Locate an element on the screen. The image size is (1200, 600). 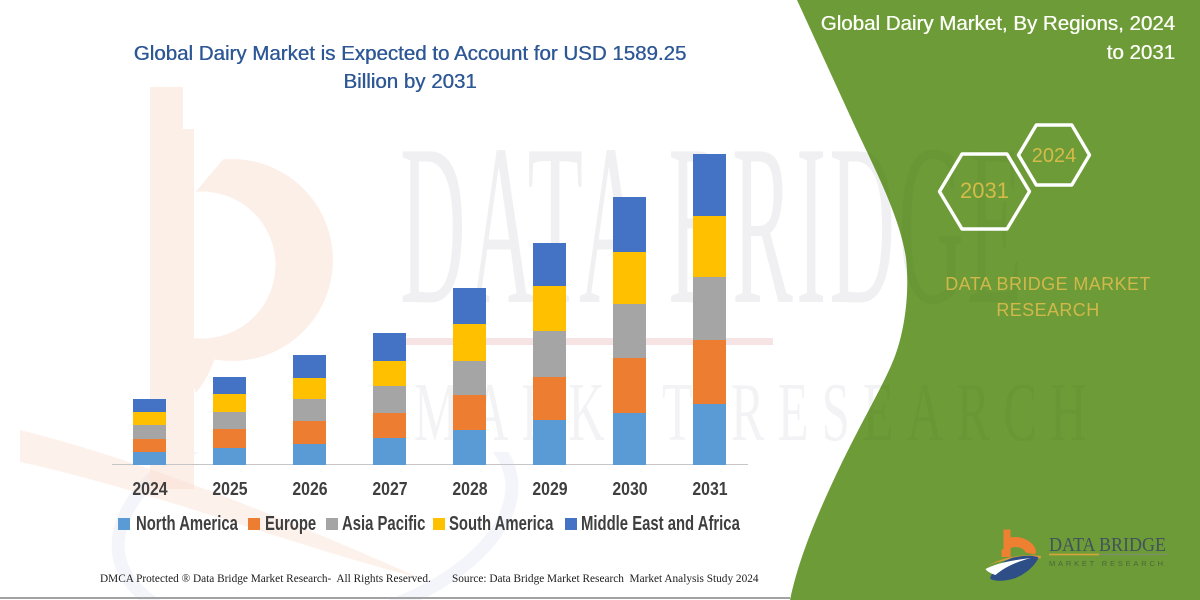
svg-text: DATA BRIDGE is located at coordinates (1107, 545).